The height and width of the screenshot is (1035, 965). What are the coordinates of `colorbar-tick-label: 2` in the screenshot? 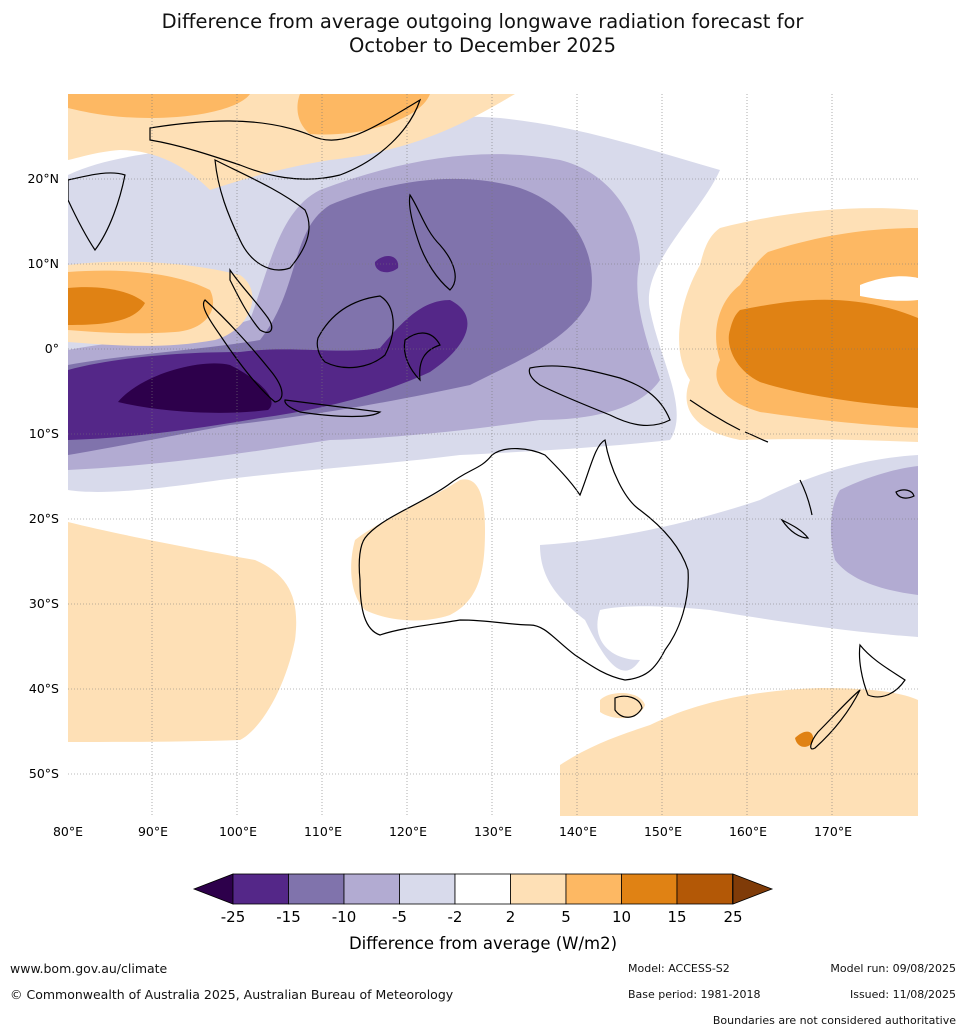 It's located at (511, 917).